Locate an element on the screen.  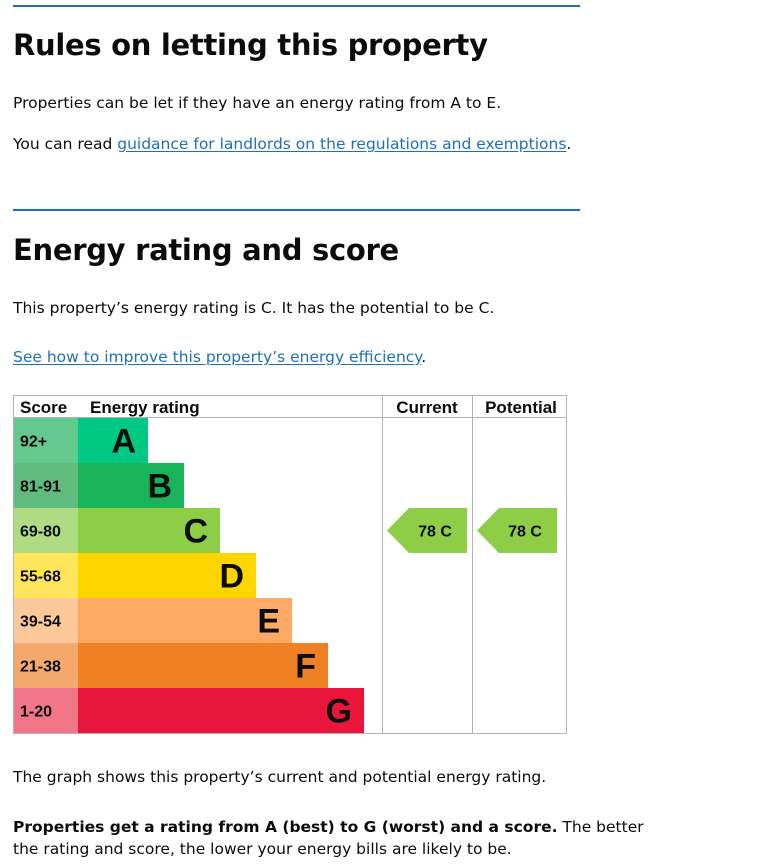
score-cell-a is located at coordinates (46, 440).